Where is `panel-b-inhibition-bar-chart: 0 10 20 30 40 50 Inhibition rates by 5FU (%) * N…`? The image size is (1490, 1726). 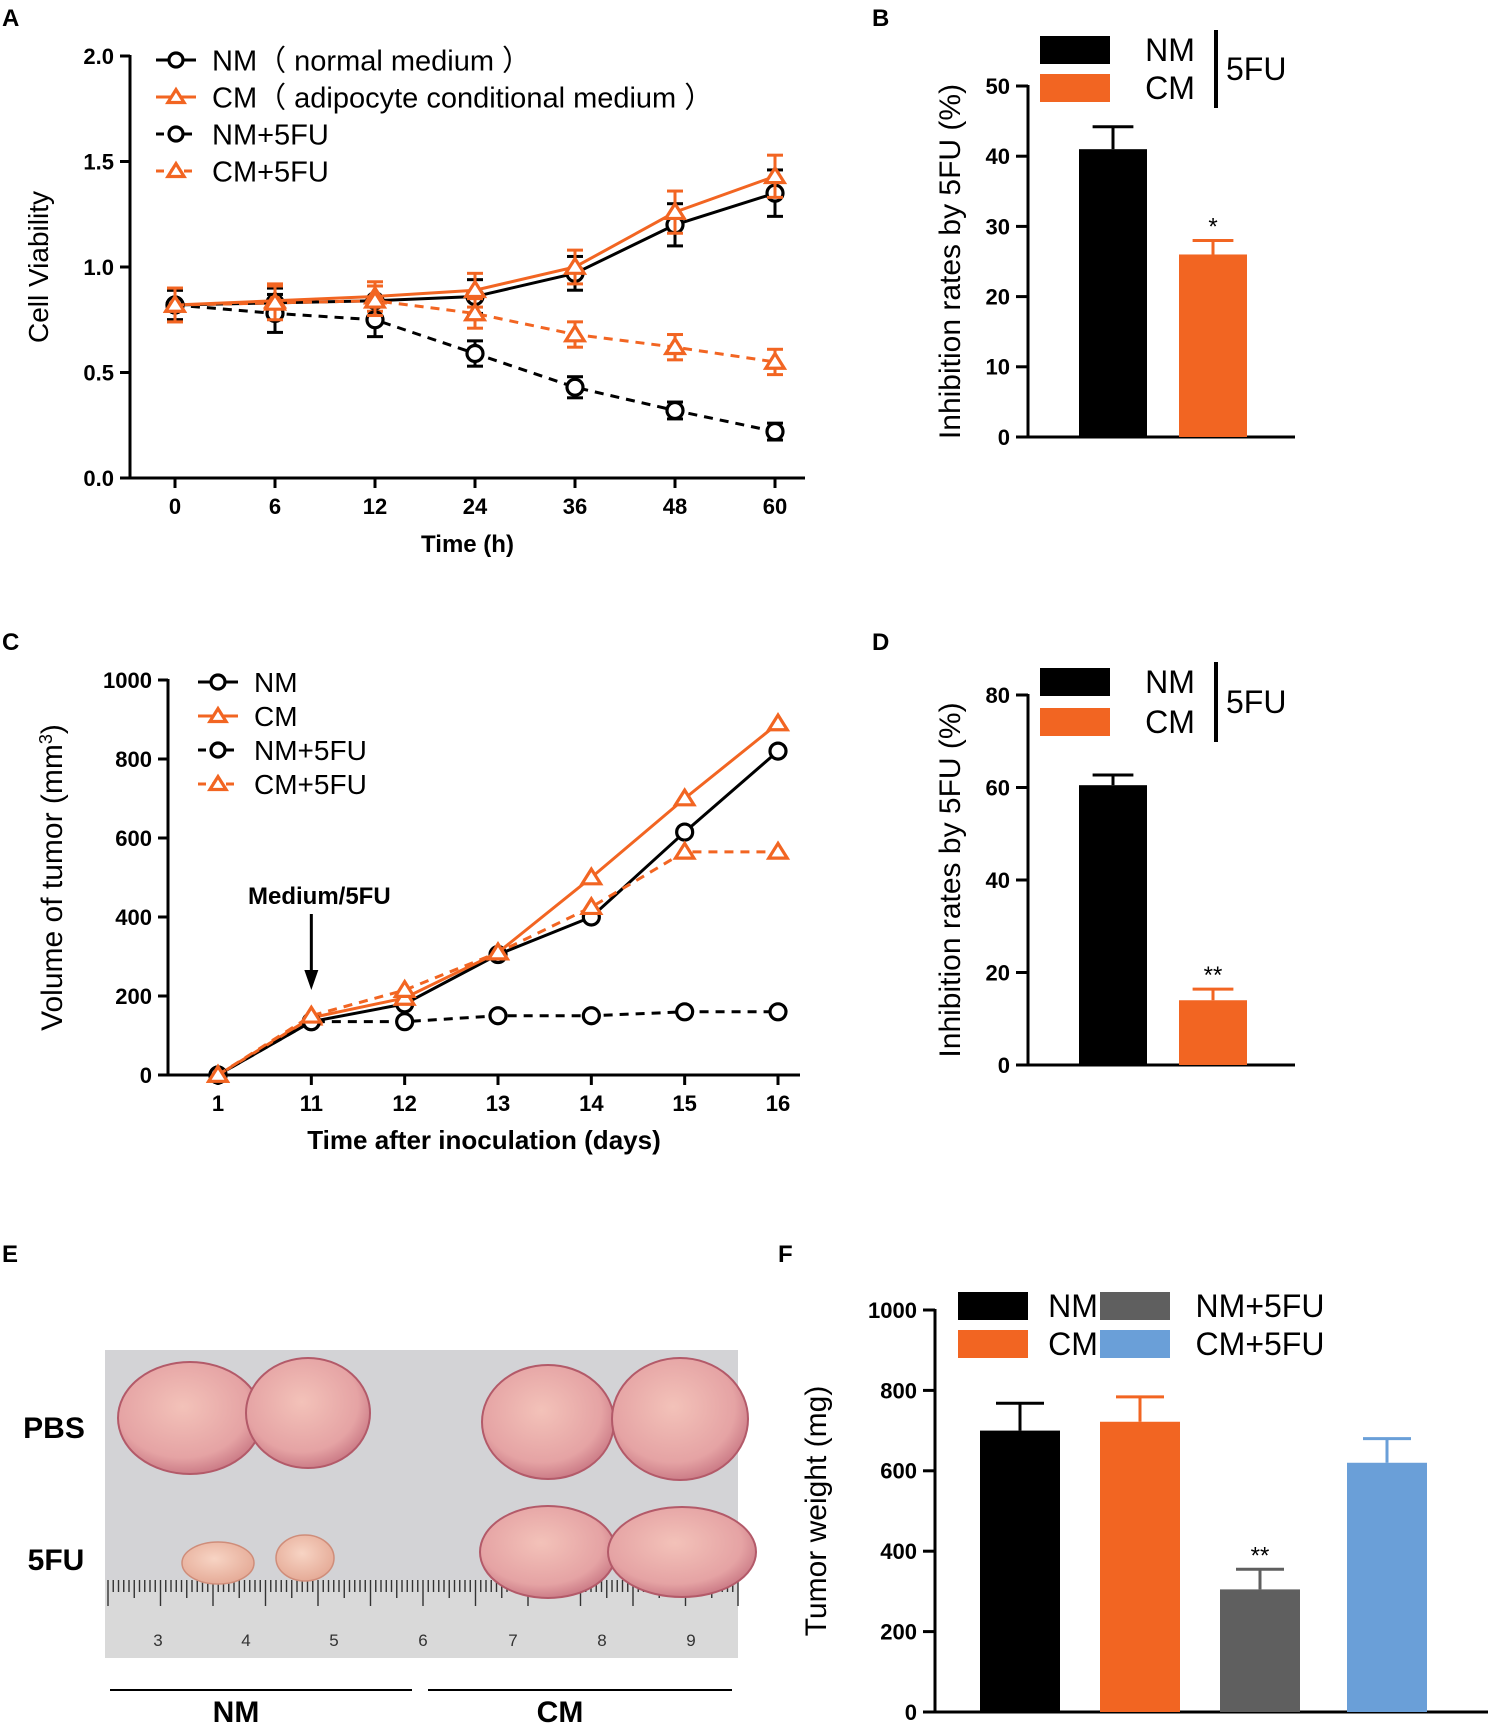
panel-b-inhibition-bar-chart: 0 10 20 30 40 50 Inhibition rates by 5FU (%) * N… is located at coordinates (1114, 240).